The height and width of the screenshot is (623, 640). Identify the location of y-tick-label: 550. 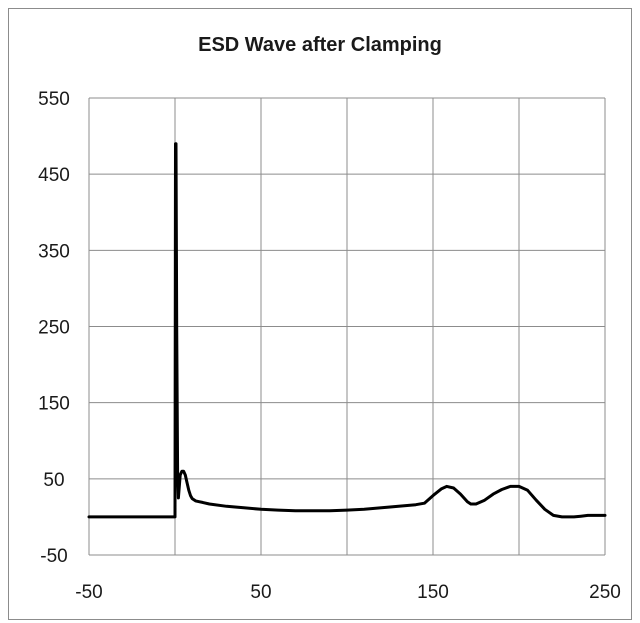
(54, 99).